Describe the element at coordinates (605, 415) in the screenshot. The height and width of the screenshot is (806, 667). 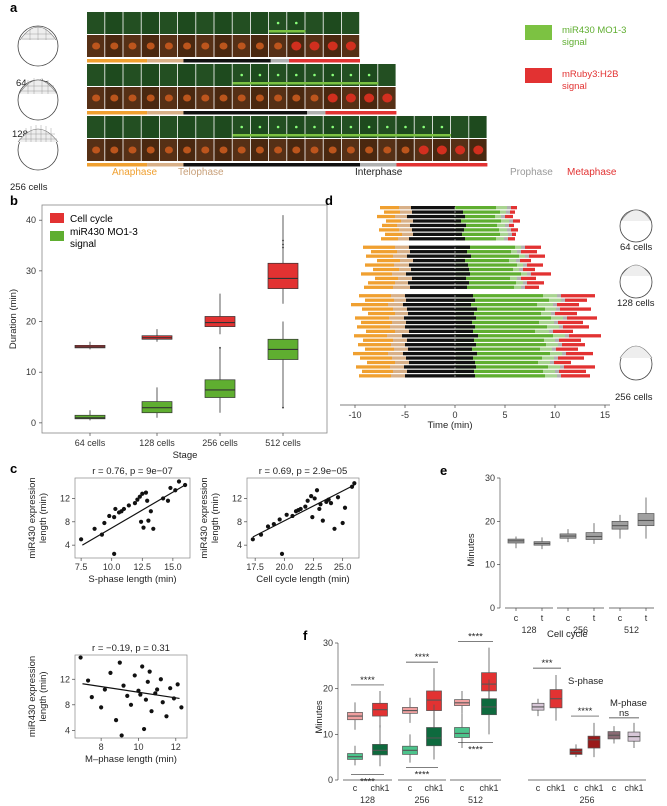
I see `x-tick-label: 15` at that location.